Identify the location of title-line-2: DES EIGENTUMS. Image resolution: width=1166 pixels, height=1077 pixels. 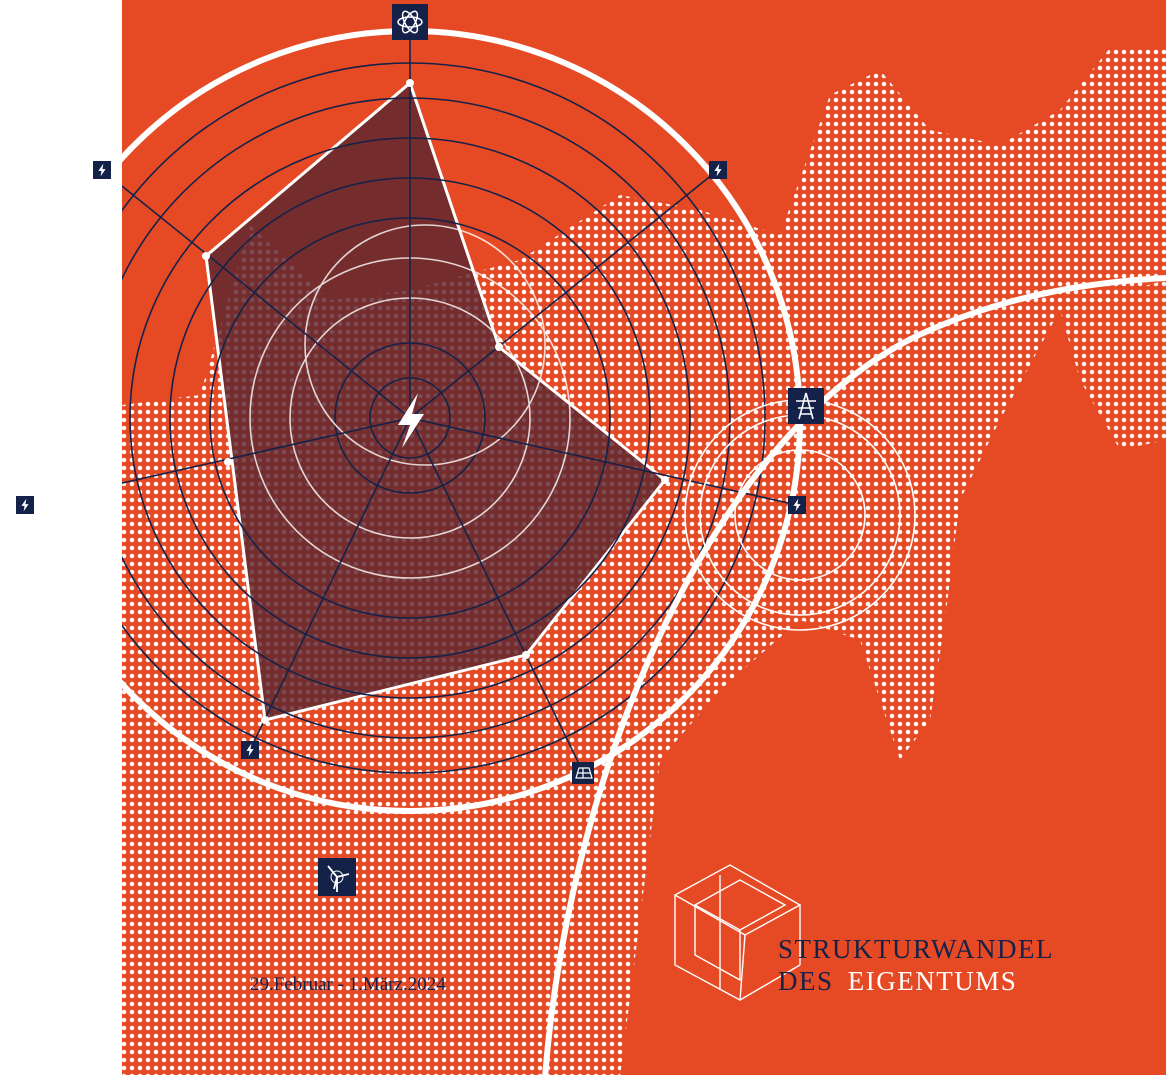
(897, 981).